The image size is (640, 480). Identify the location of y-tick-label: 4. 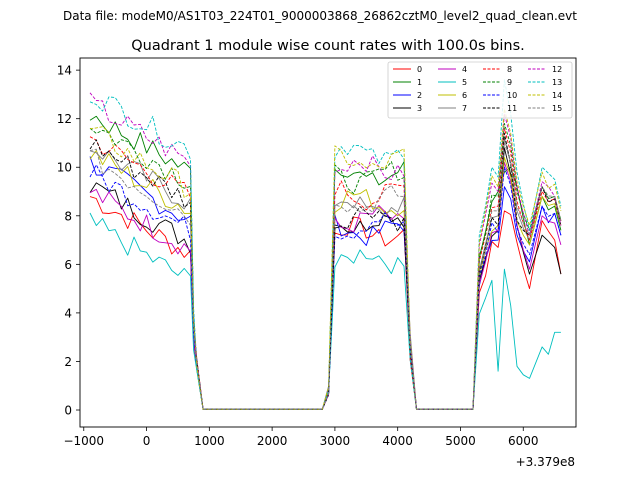
(68, 313).